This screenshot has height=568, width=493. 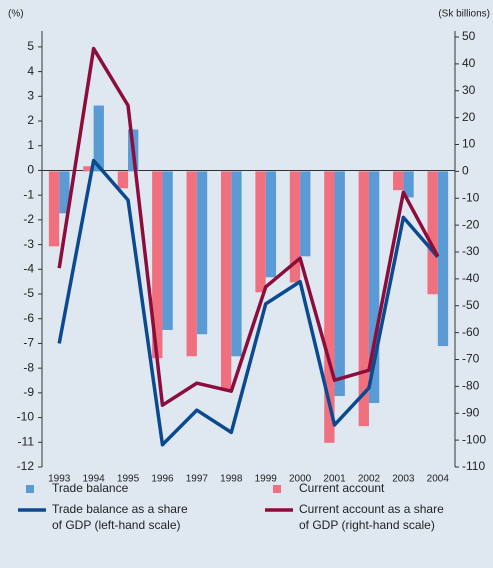 I want to click on y-tick-label: -6, so click(x=28, y=318).